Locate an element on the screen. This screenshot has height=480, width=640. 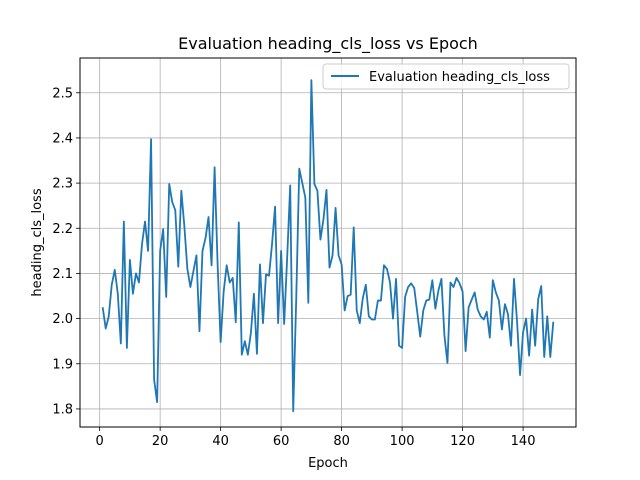
y-tick-label: 2.4 is located at coordinates (62, 138).